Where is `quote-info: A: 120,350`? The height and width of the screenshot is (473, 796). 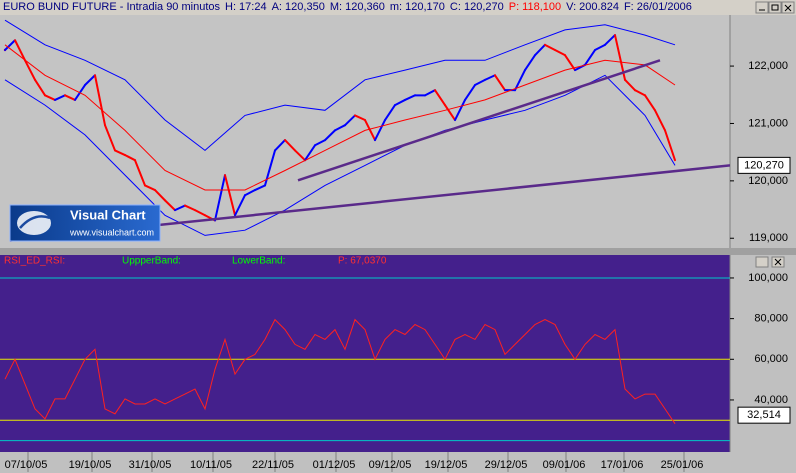 quote-info: A: 120,350 is located at coordinates (298, 7).